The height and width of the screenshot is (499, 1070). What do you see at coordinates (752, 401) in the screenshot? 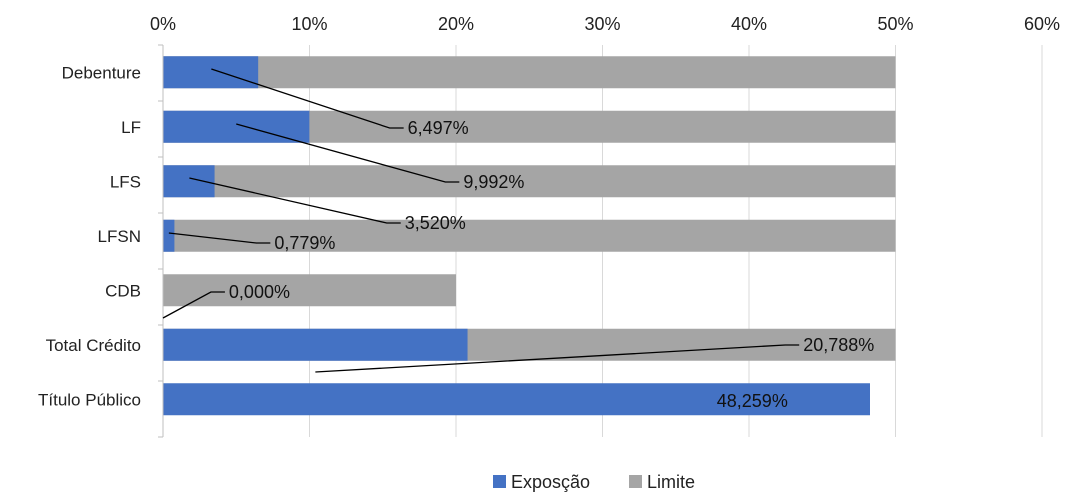
I see `data-label: 48,259%` at bounding box center [752, 401].